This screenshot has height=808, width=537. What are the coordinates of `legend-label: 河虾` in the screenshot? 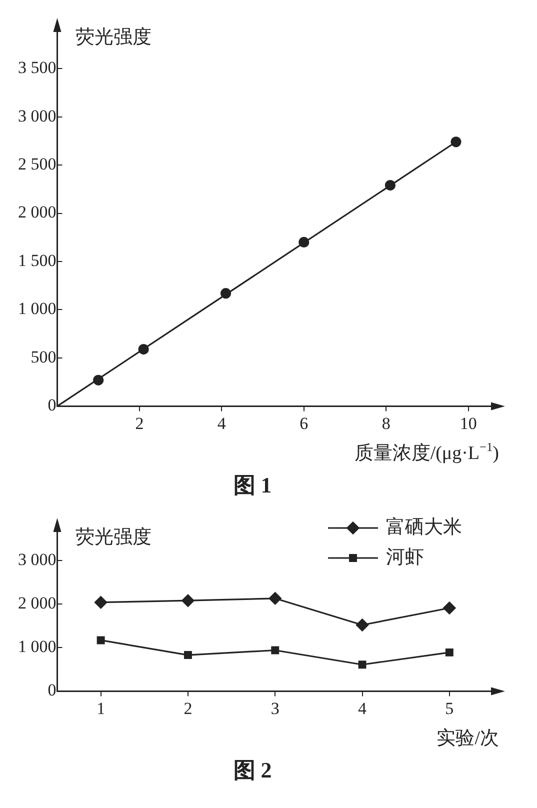 It's located at (405, 557).